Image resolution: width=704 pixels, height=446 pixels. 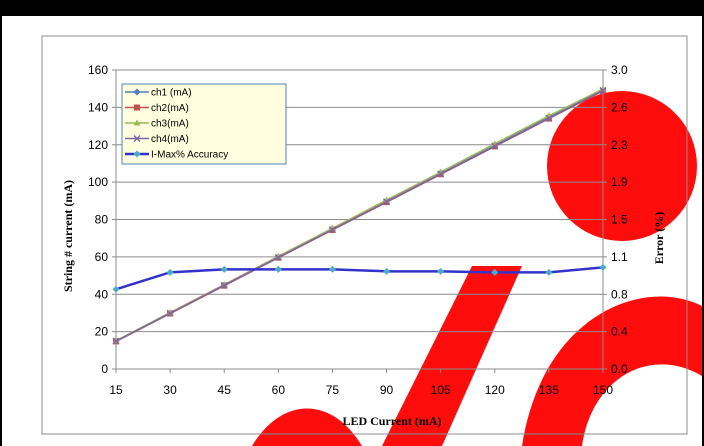 I want to click on legend-label: ch4(mA), so click(x=170, y=139).